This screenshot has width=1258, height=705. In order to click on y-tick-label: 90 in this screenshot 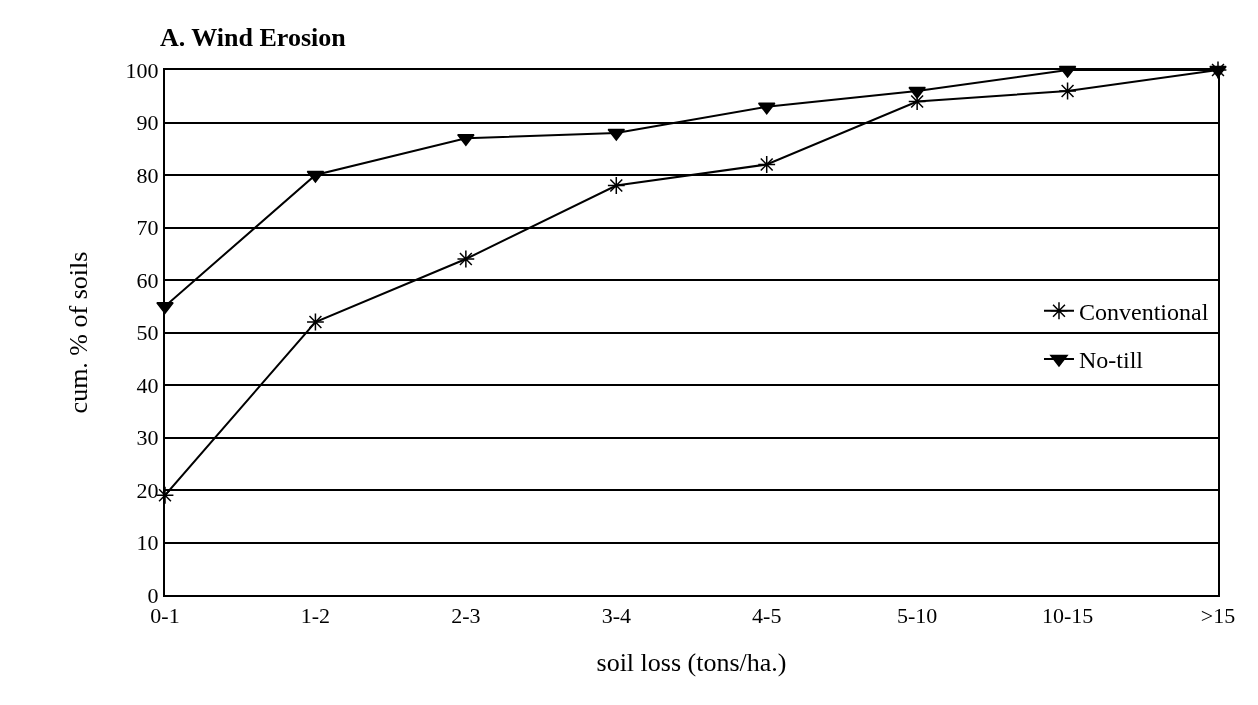, I will do `click(147, 123)`.